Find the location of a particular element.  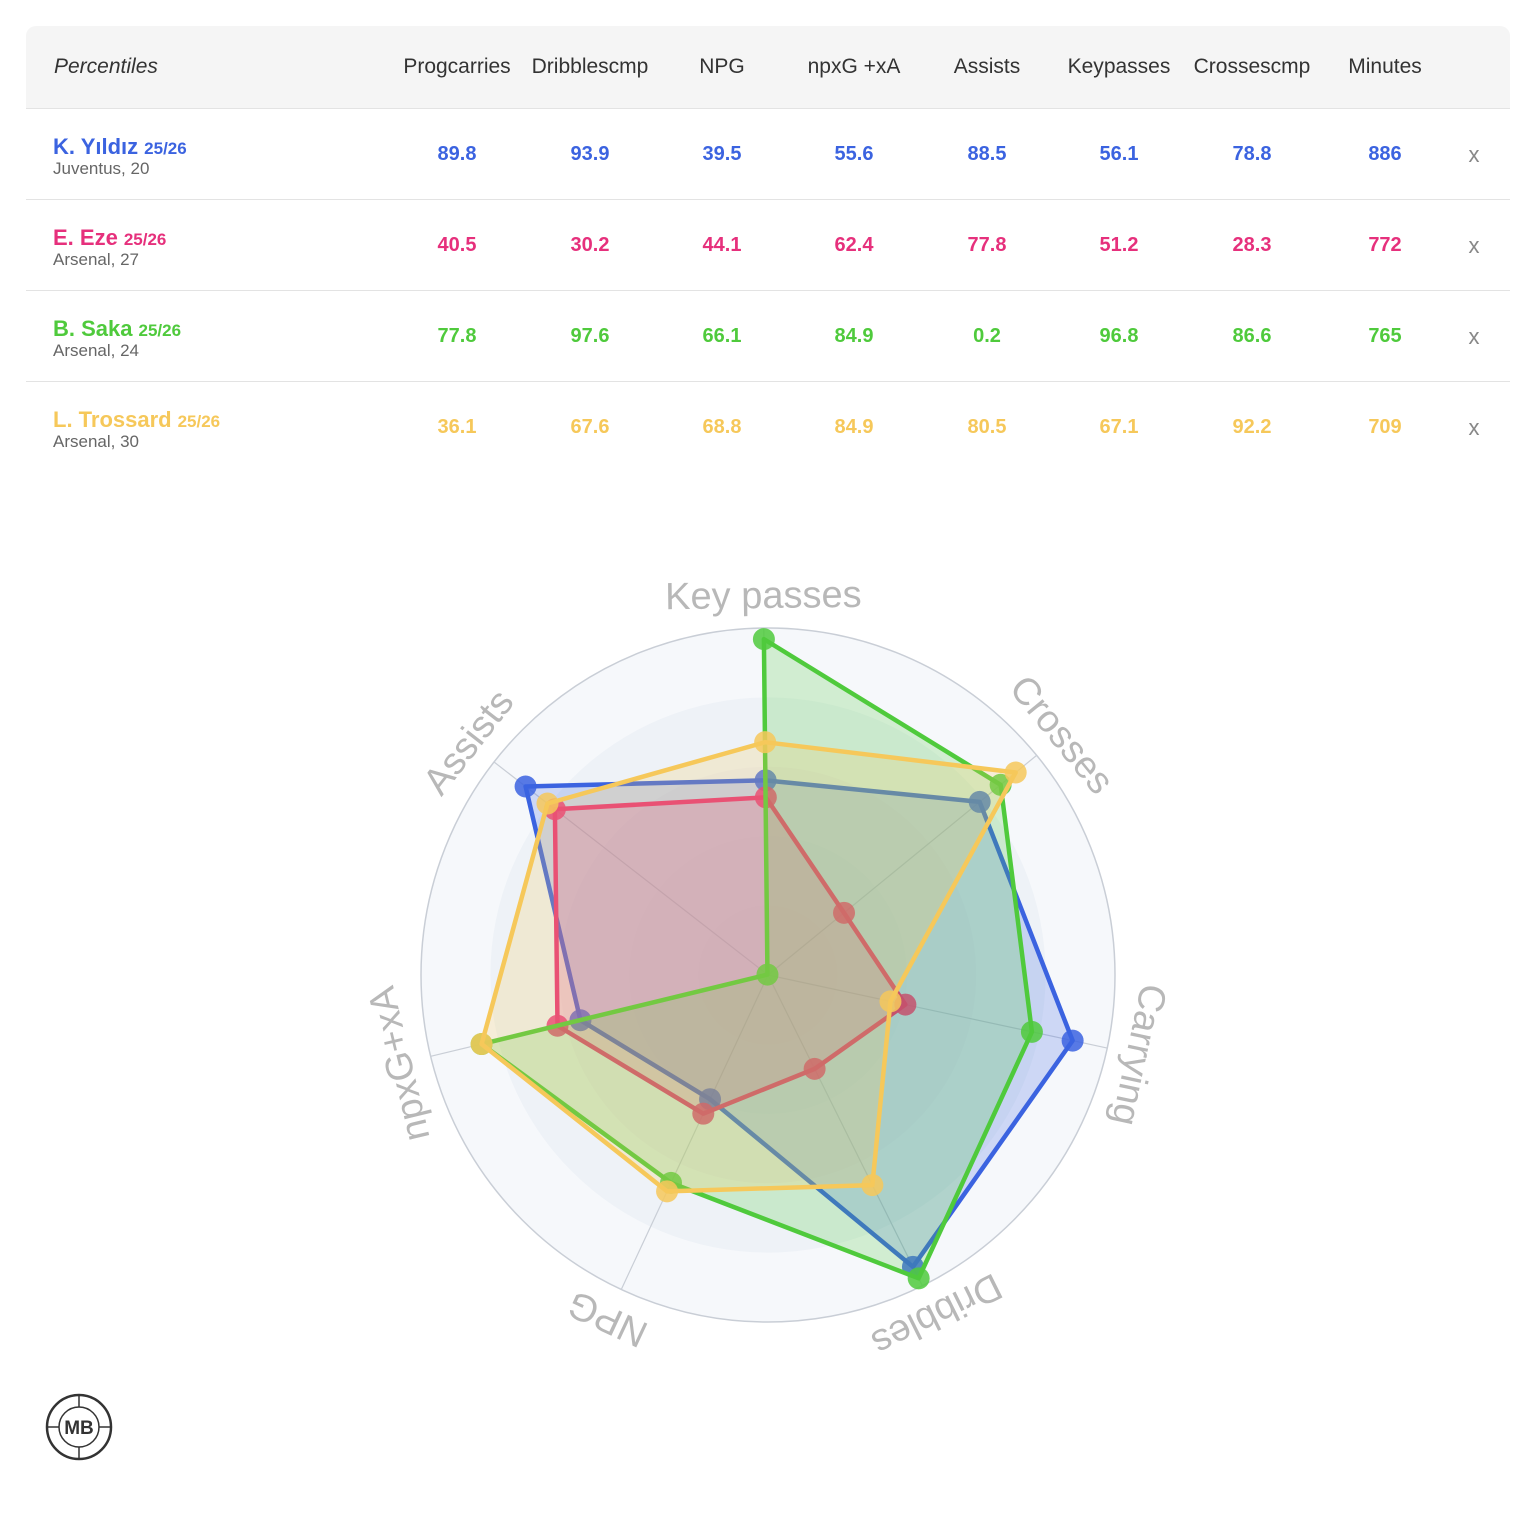

percentile-value: 97.6 is located at coordinates (590, 336).